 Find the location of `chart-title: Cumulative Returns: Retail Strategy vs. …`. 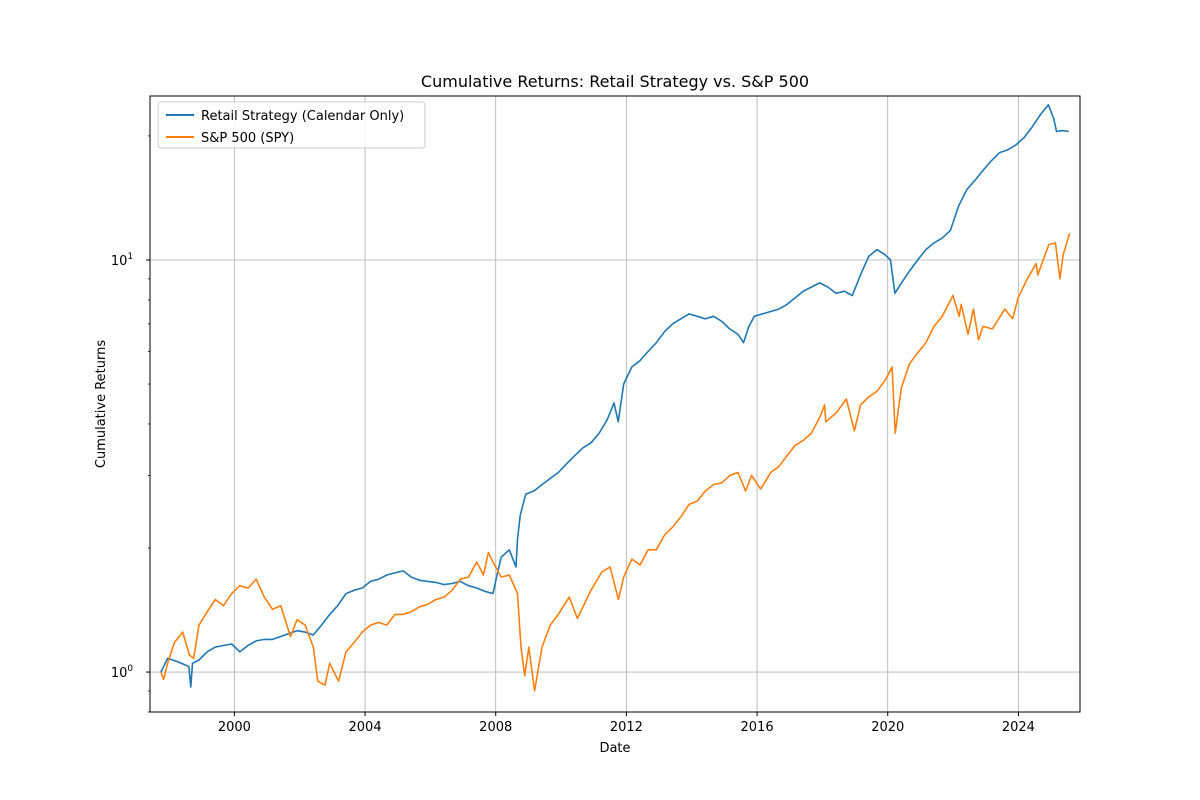

chart-title: Cumulative Returns: Retail Strategy vs. … is located at coordinates (615, 81).